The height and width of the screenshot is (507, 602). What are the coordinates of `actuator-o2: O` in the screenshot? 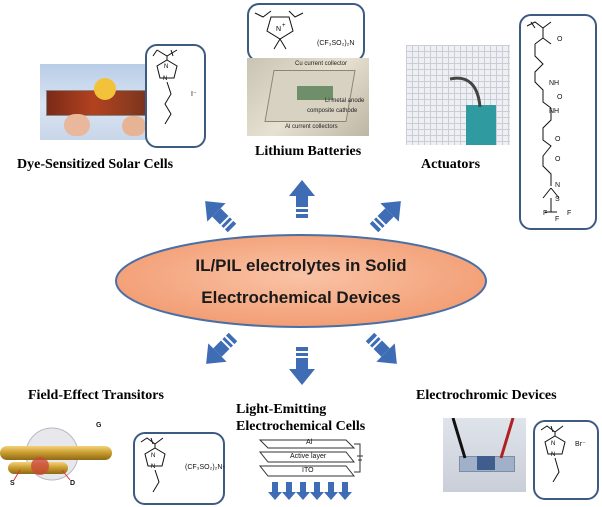 It's located at (560, 97).